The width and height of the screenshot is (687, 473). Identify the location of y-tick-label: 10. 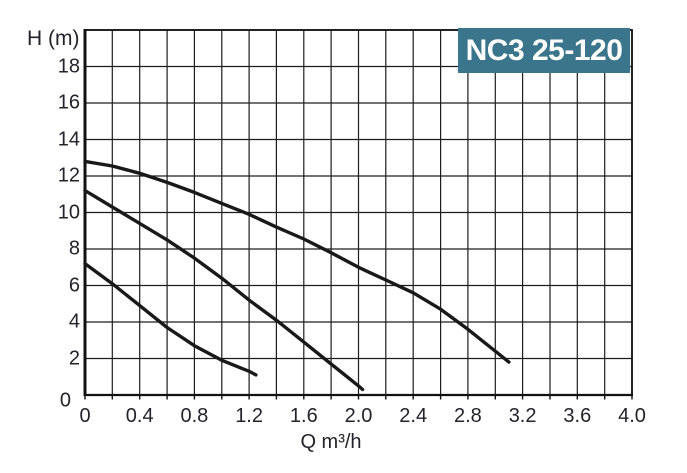
(68, 212).